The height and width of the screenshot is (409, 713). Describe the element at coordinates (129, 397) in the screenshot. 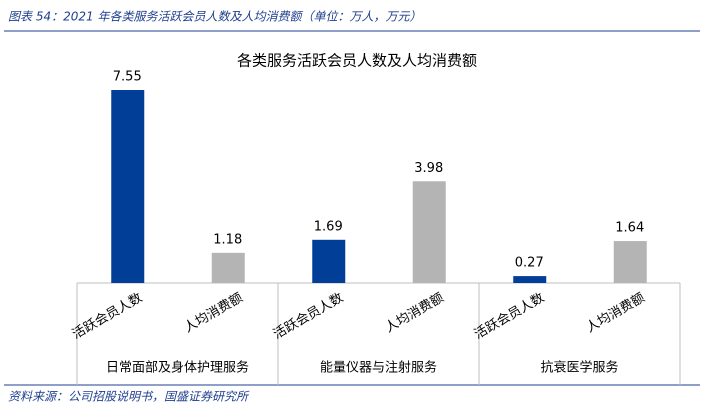

I see `source: 资料来源：公司招股说明书，国盛证券研究所` at that location.